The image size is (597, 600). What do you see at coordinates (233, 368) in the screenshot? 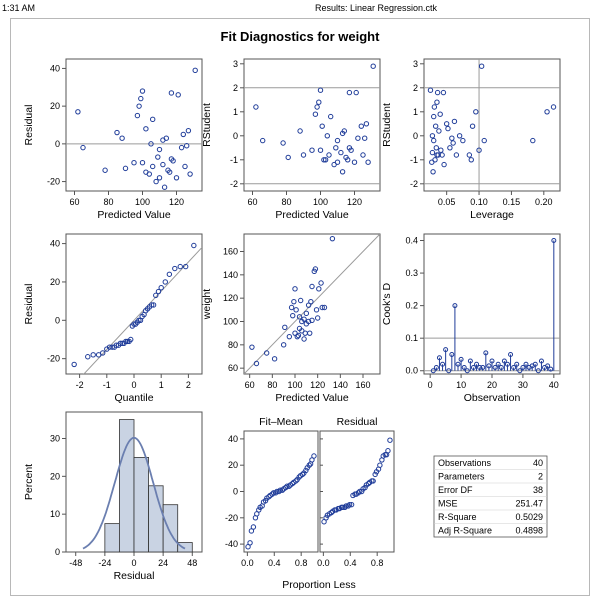
I see `y-tick-label: 60` at bounding box center [233, 368].